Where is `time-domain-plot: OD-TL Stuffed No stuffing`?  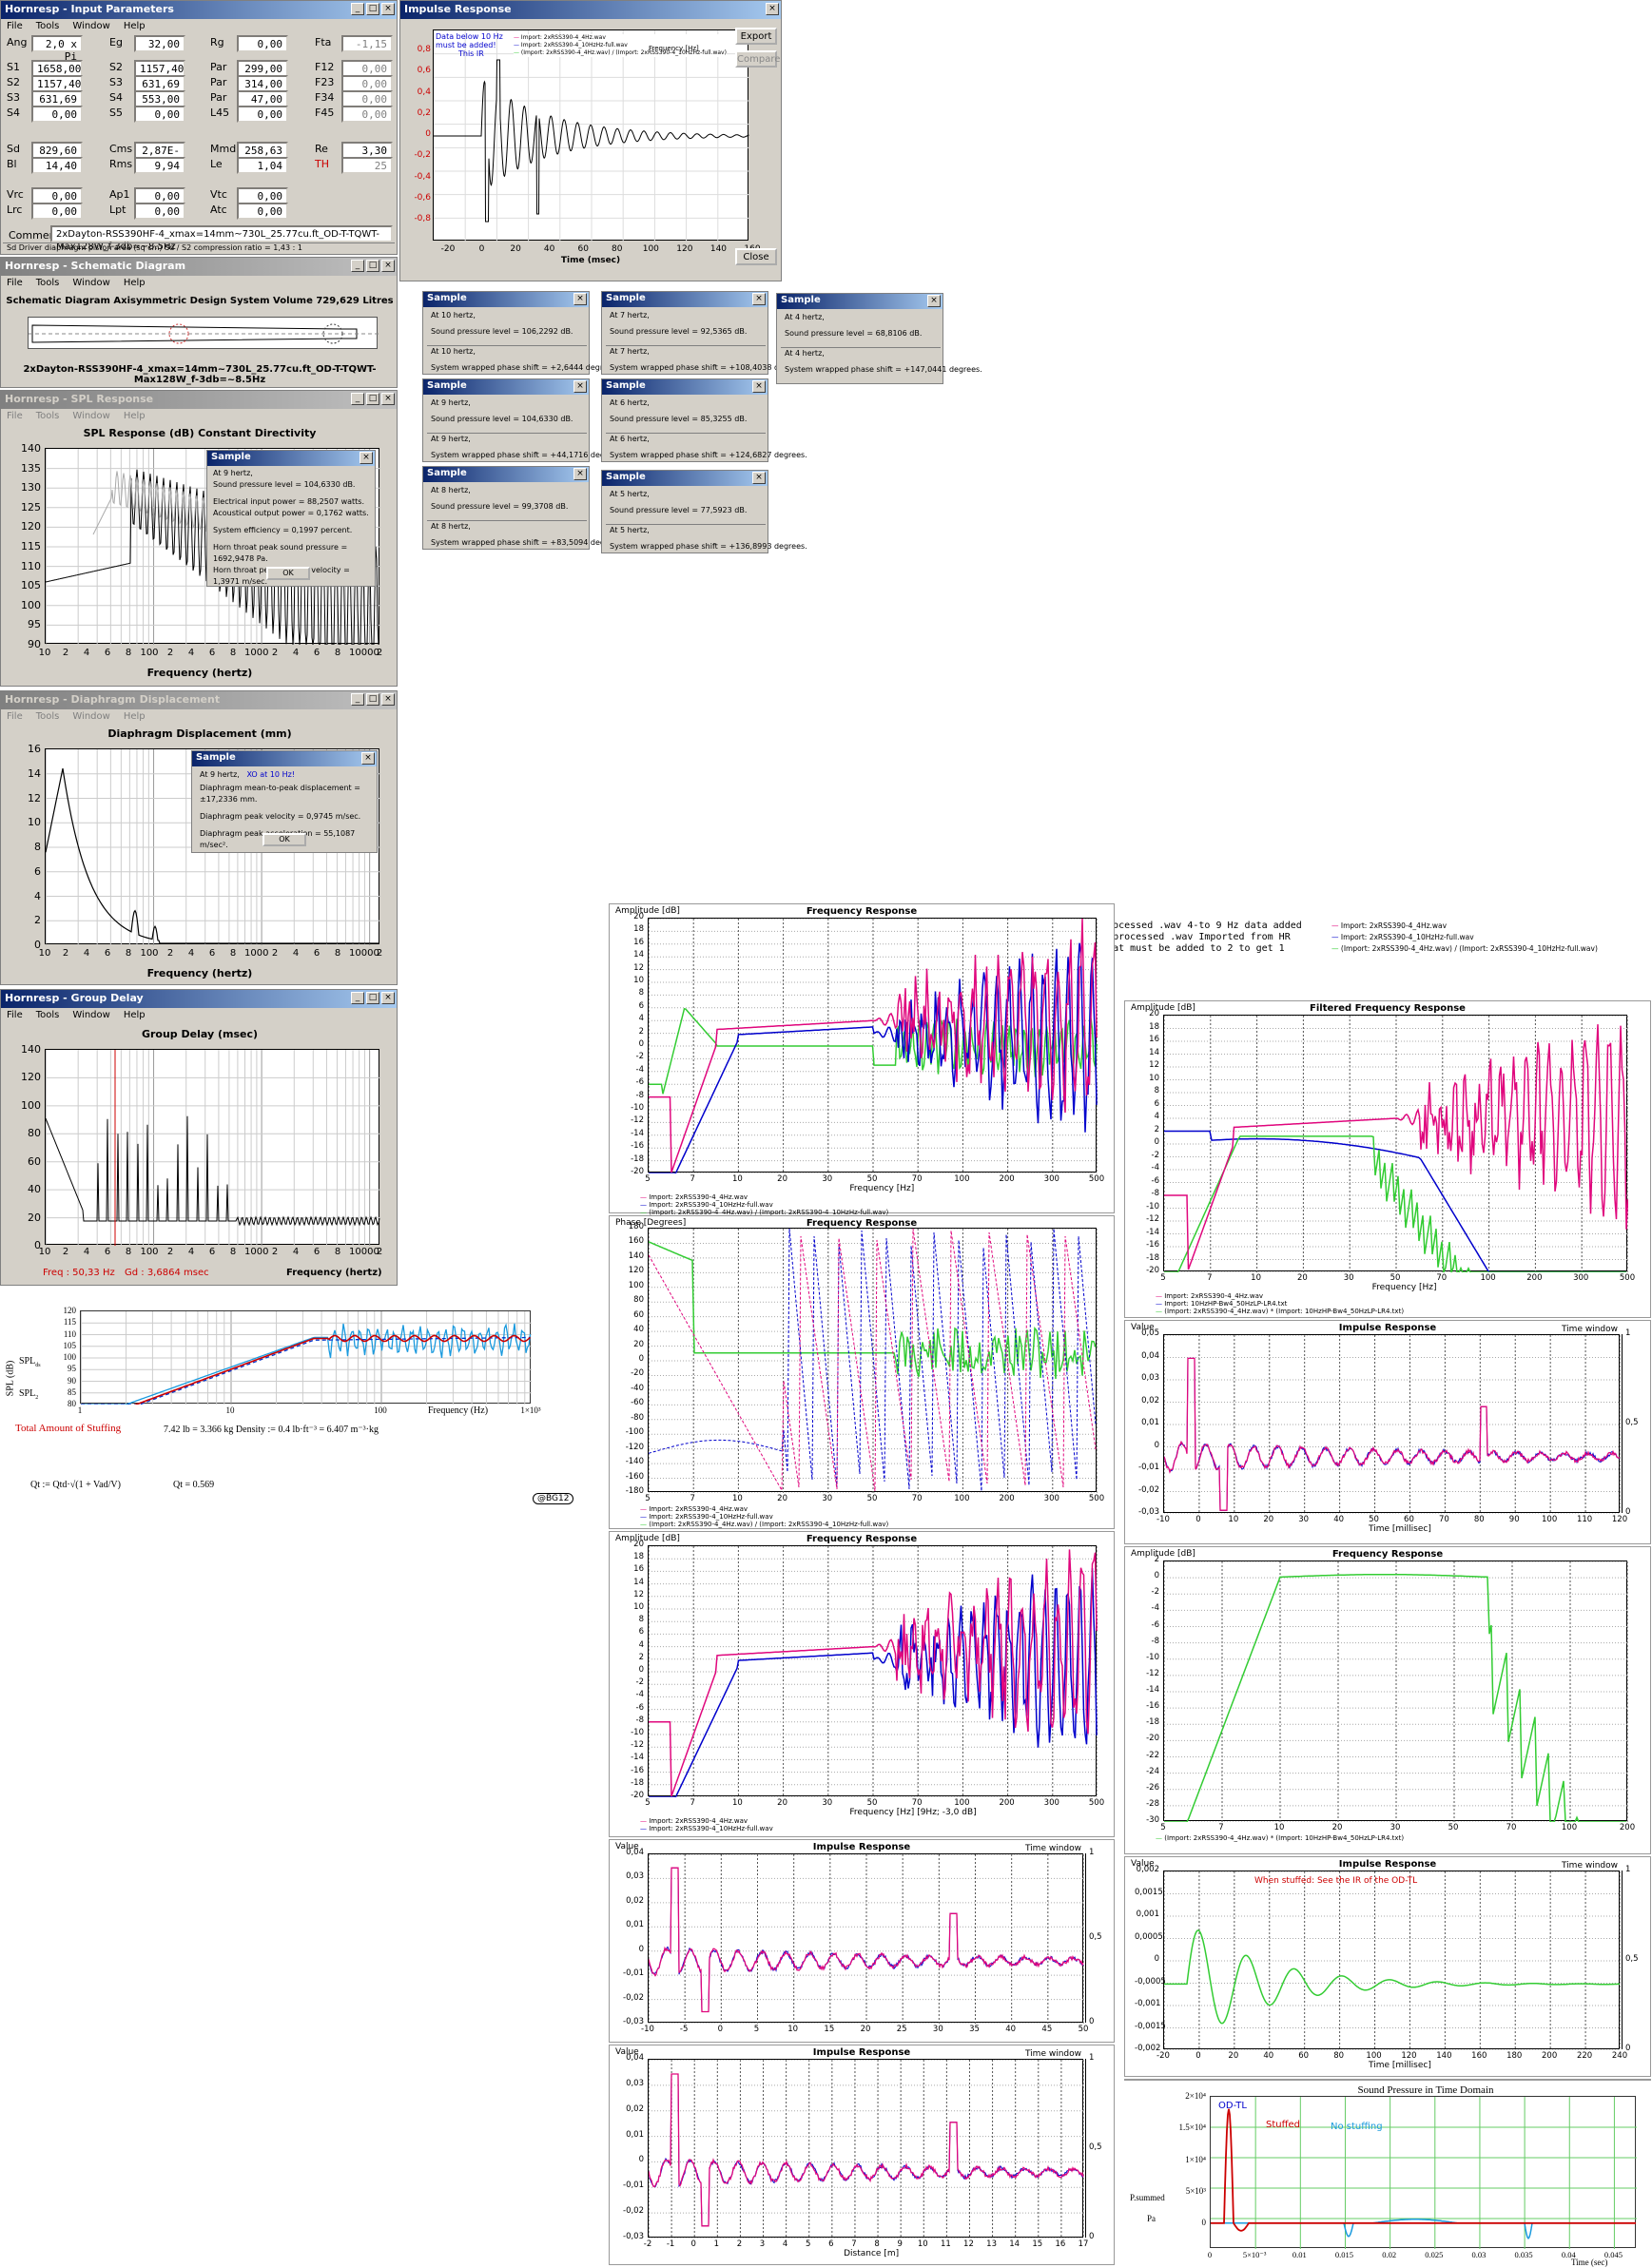 time-domain-plot: OD-TL Stuffed No stuffing is located at coordinates (1423, 2172).